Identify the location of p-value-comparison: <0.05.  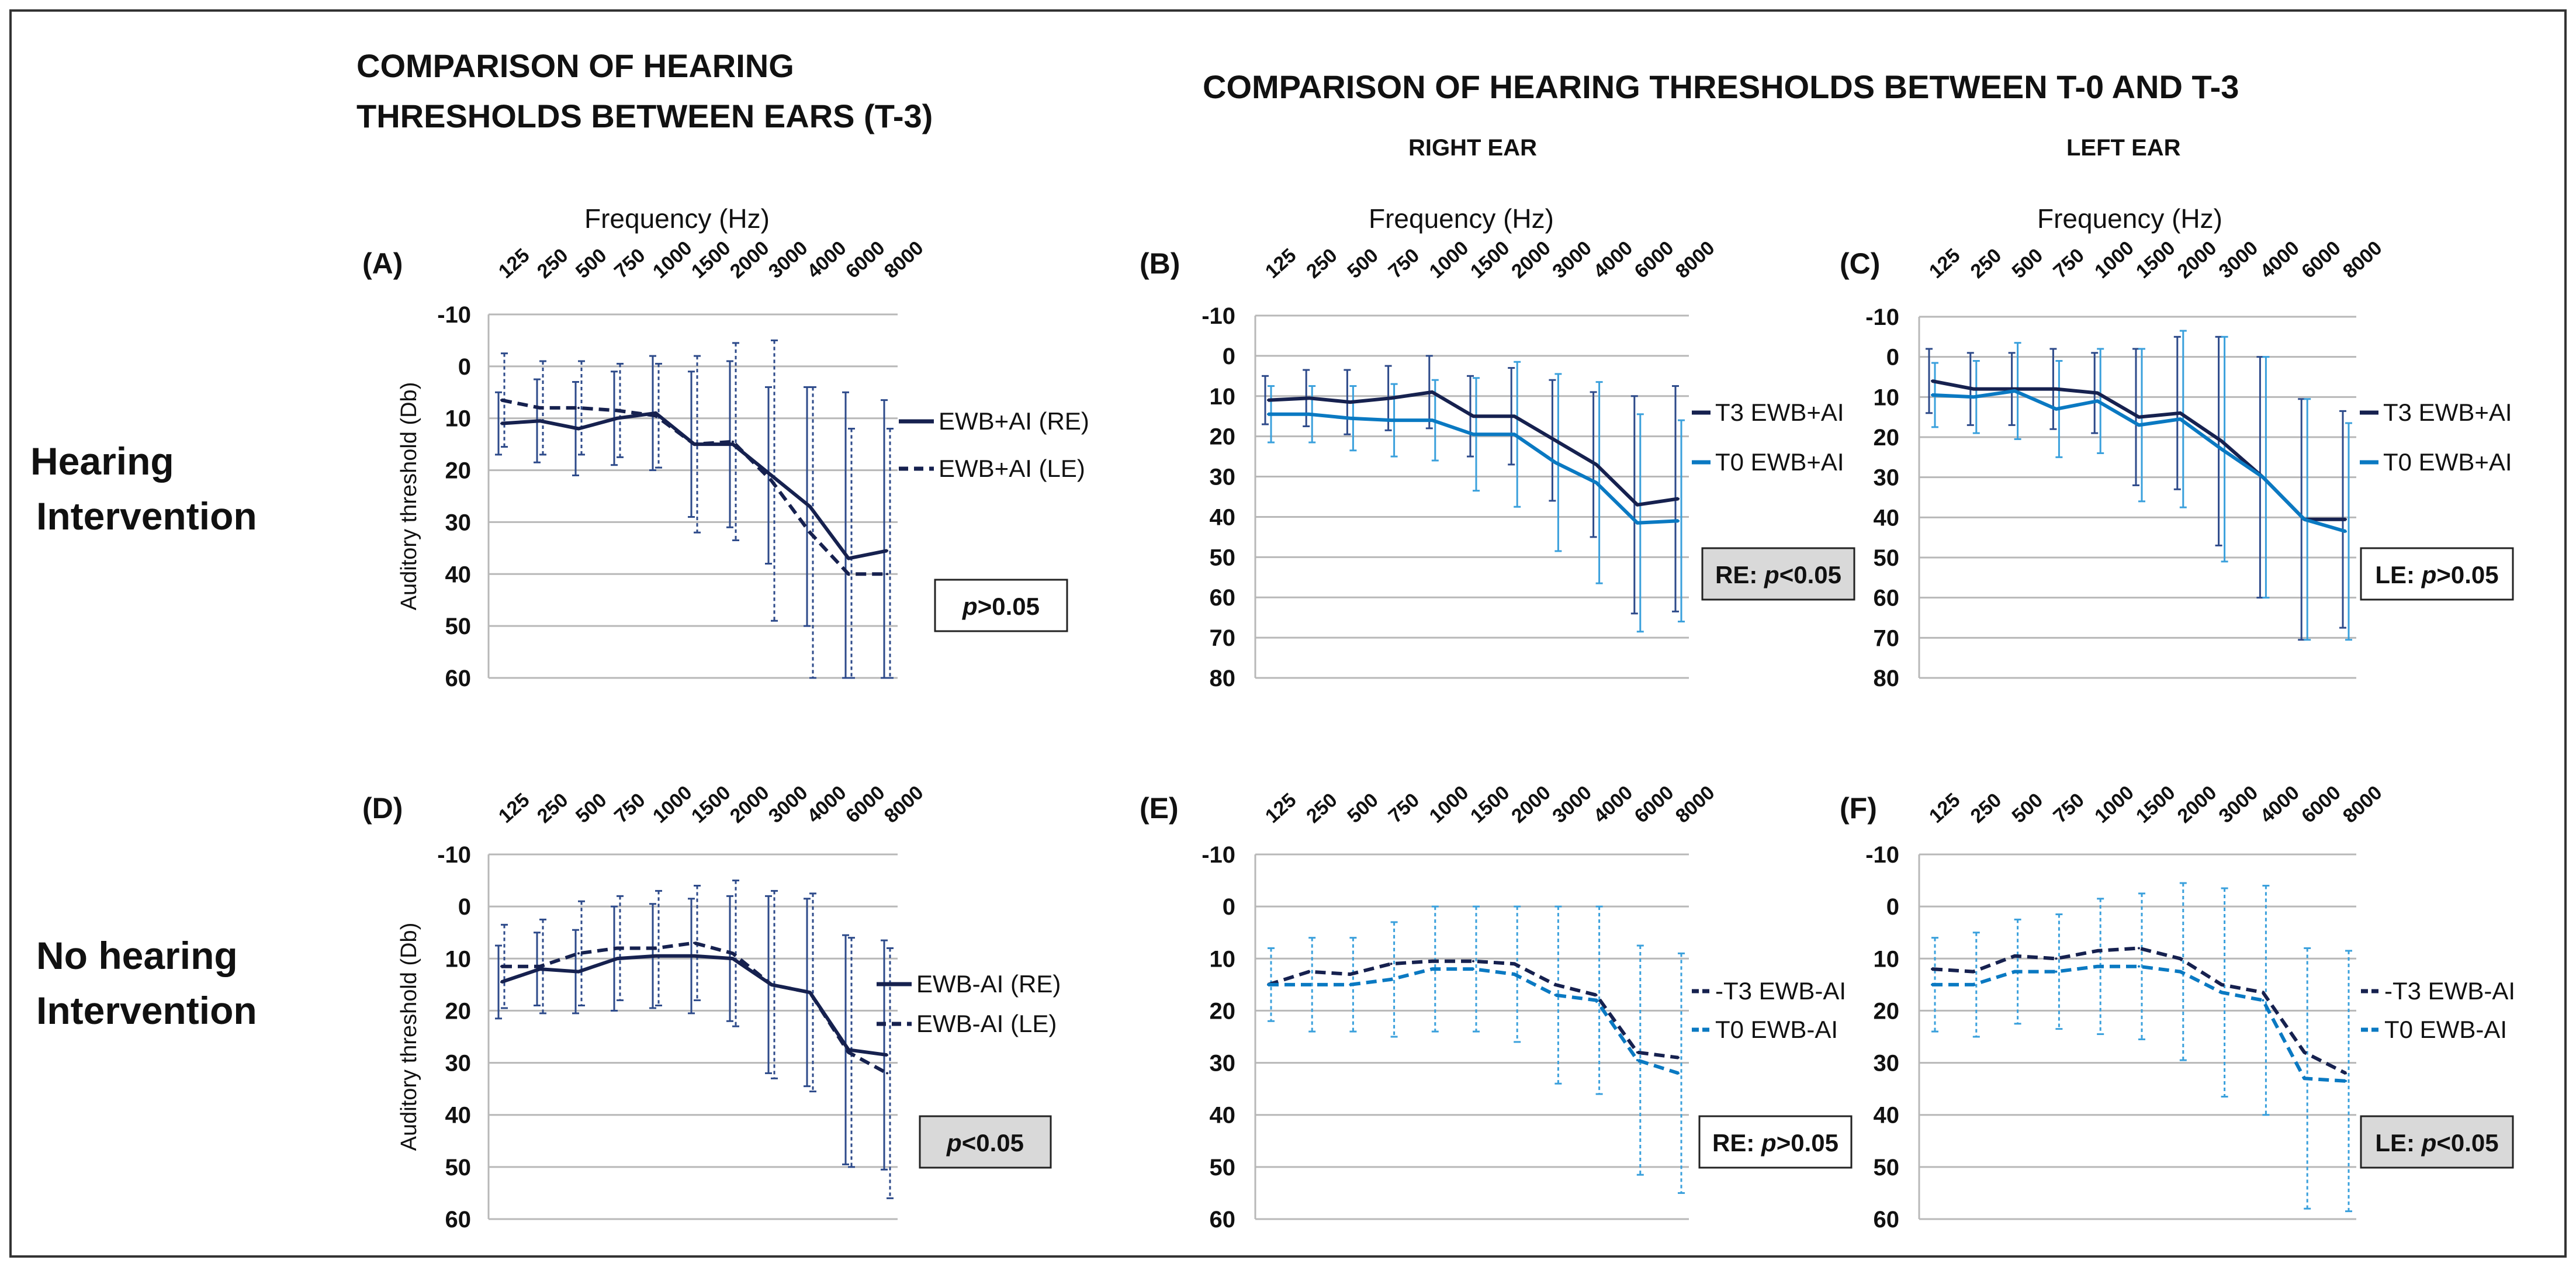
(1810, 575).